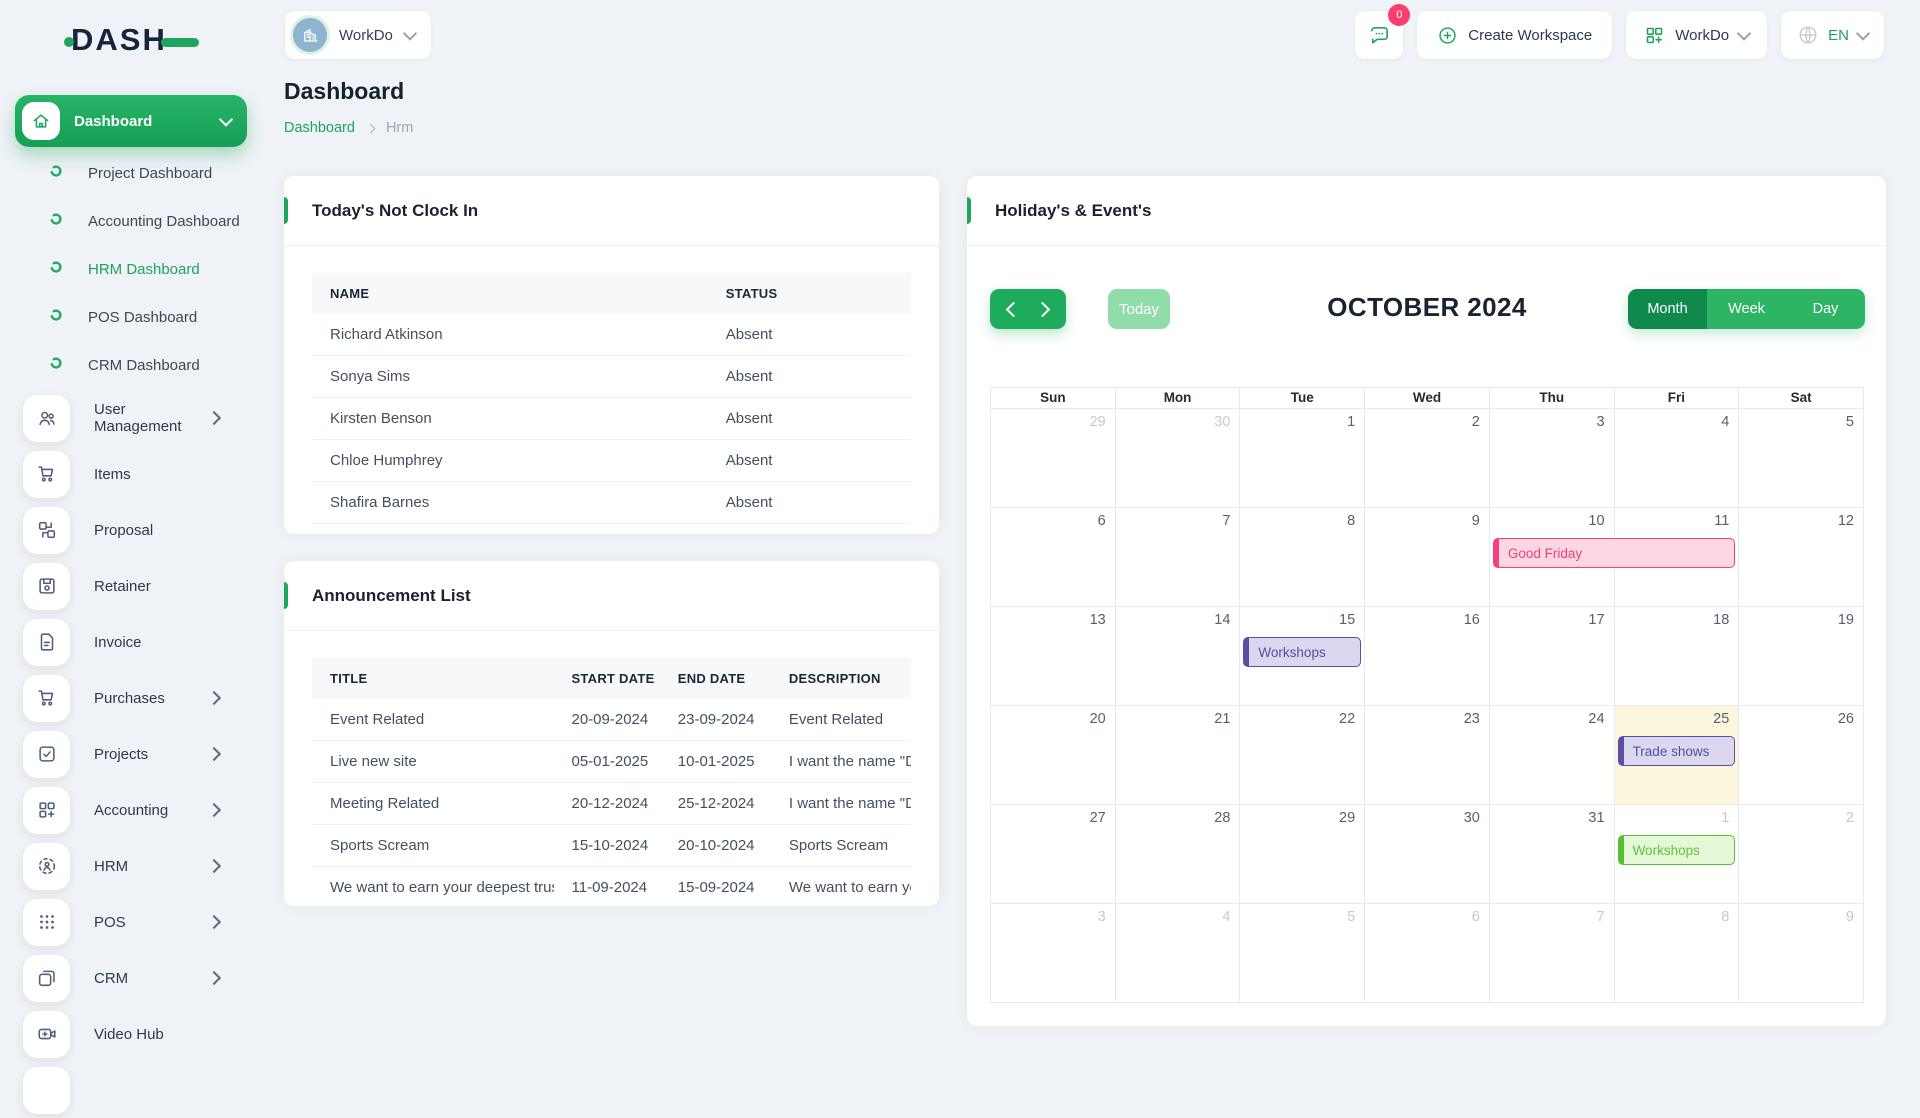  I want to click on view-month-button: Month, so click(1667, 309).